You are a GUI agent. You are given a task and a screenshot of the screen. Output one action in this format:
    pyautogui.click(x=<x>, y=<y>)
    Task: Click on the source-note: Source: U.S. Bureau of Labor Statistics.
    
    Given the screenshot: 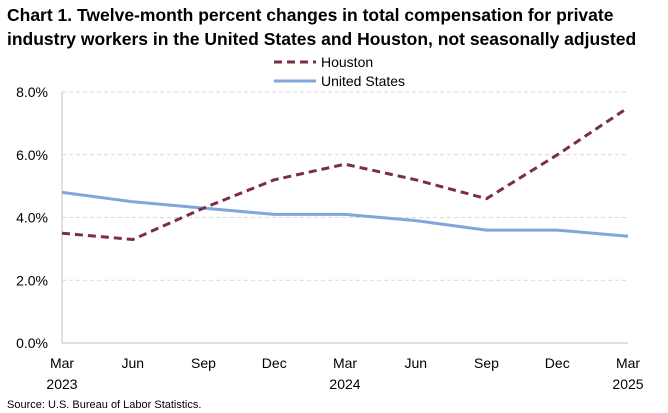 What is the action you would take?
    pyautogui.click(x=104, y=405)
    